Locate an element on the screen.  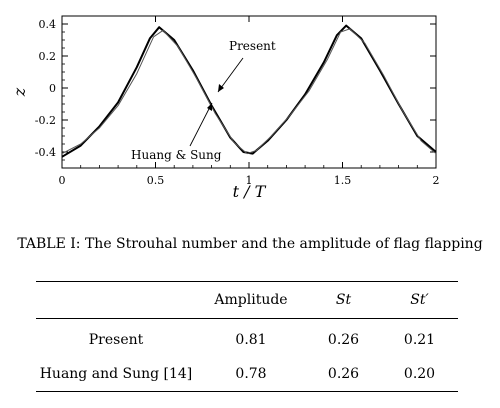
x-tick-label: 0.5 is located at coordinates (156, 180).